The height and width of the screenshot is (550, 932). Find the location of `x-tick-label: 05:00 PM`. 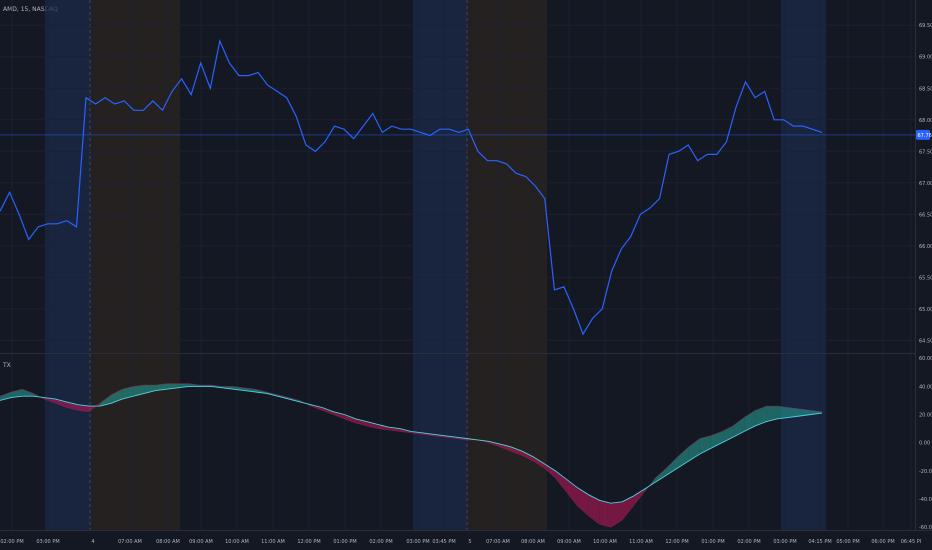

x-tick-label: 05:00 PM is located at coordinates (847, 542).